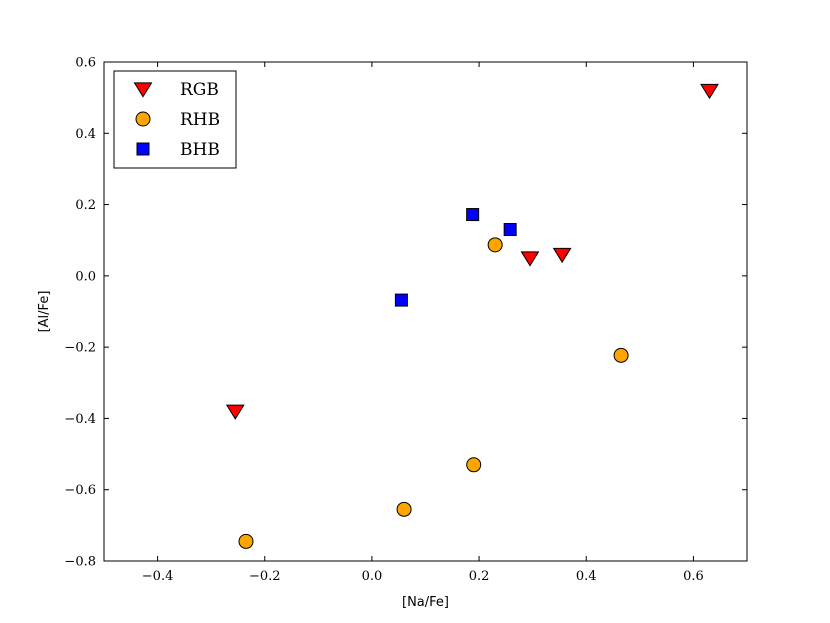  I want to click on x-tick-label: 0.6, so click(693, 576).